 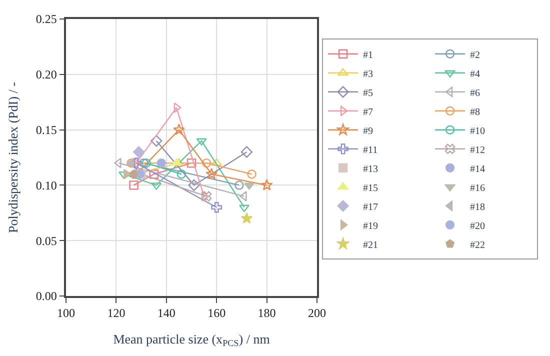 What do you see at coordinates (475, 74) in the screenshot?
I see `legend-label: #4` at bounding box center [475, 74].